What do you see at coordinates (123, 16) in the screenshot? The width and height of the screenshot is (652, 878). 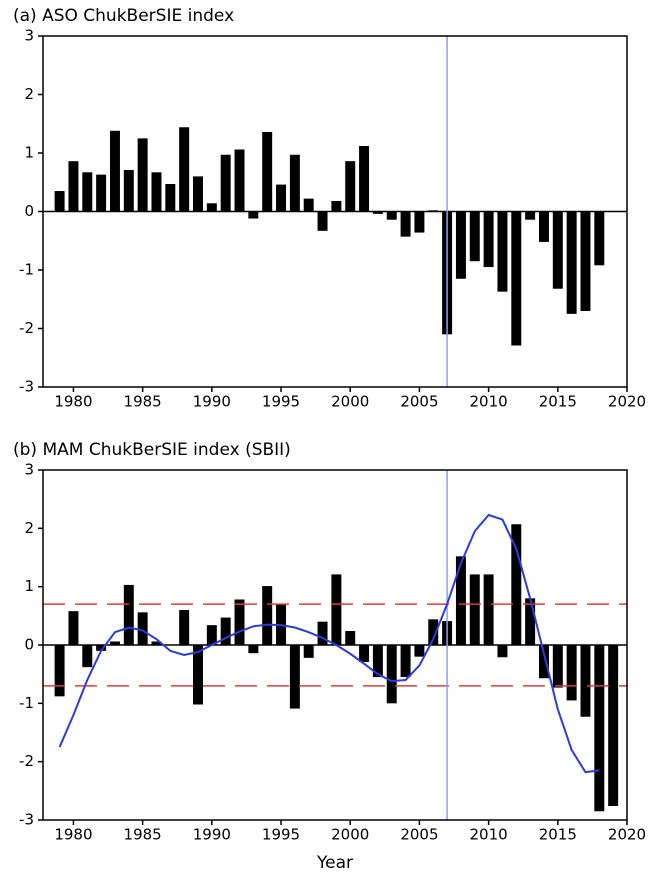 I see `panel-title: (a) ASO ChukBerSIE index` at bounding box center [123, 16].